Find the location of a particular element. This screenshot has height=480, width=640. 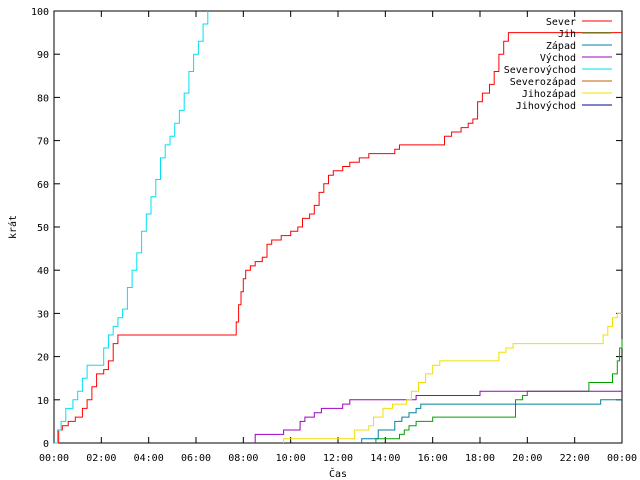

legend-label: Jih is located at coordinates (567, 34).